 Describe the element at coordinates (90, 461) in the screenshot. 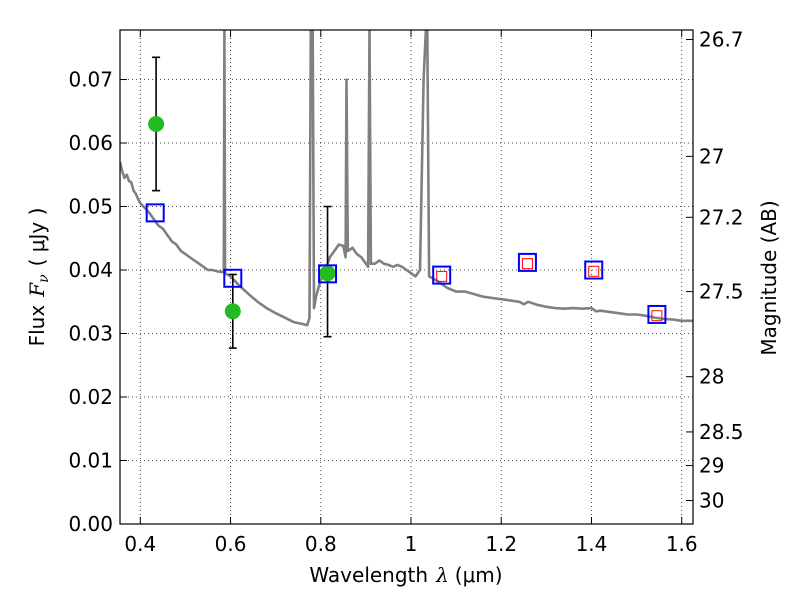

I see `y-tick-label: 0.01` at that location.